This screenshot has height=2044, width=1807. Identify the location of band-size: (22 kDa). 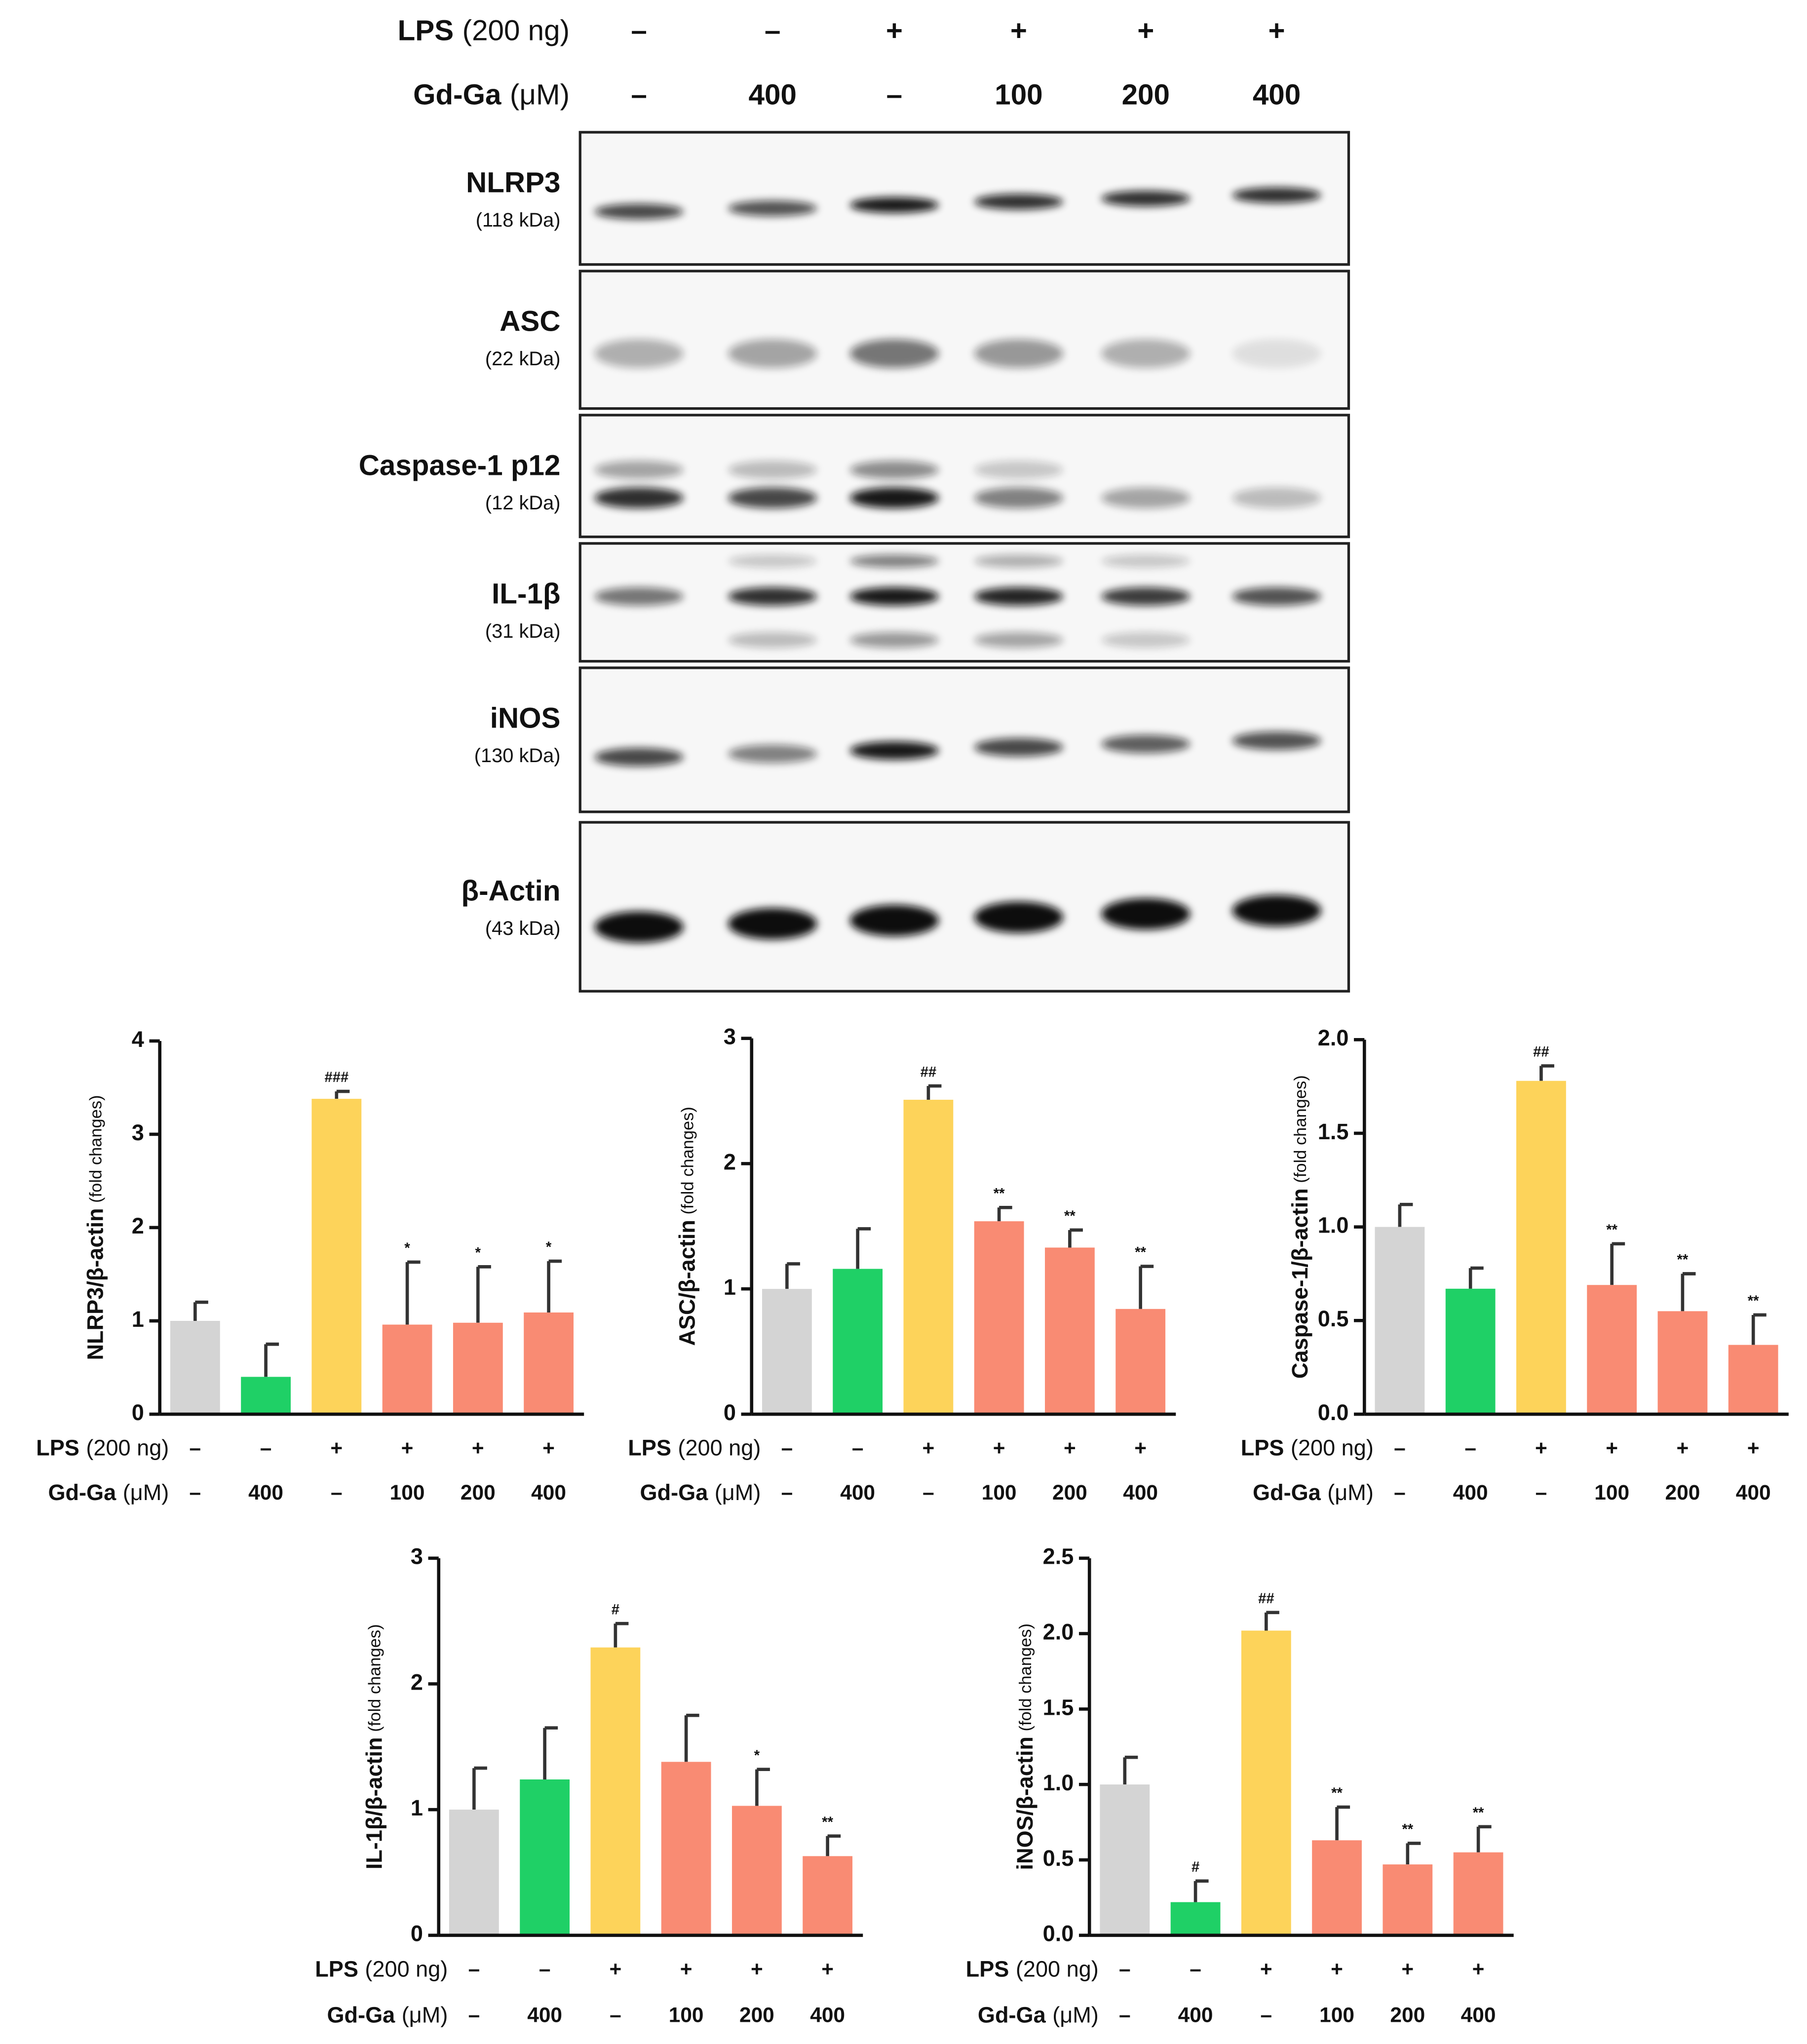
(523, 359).